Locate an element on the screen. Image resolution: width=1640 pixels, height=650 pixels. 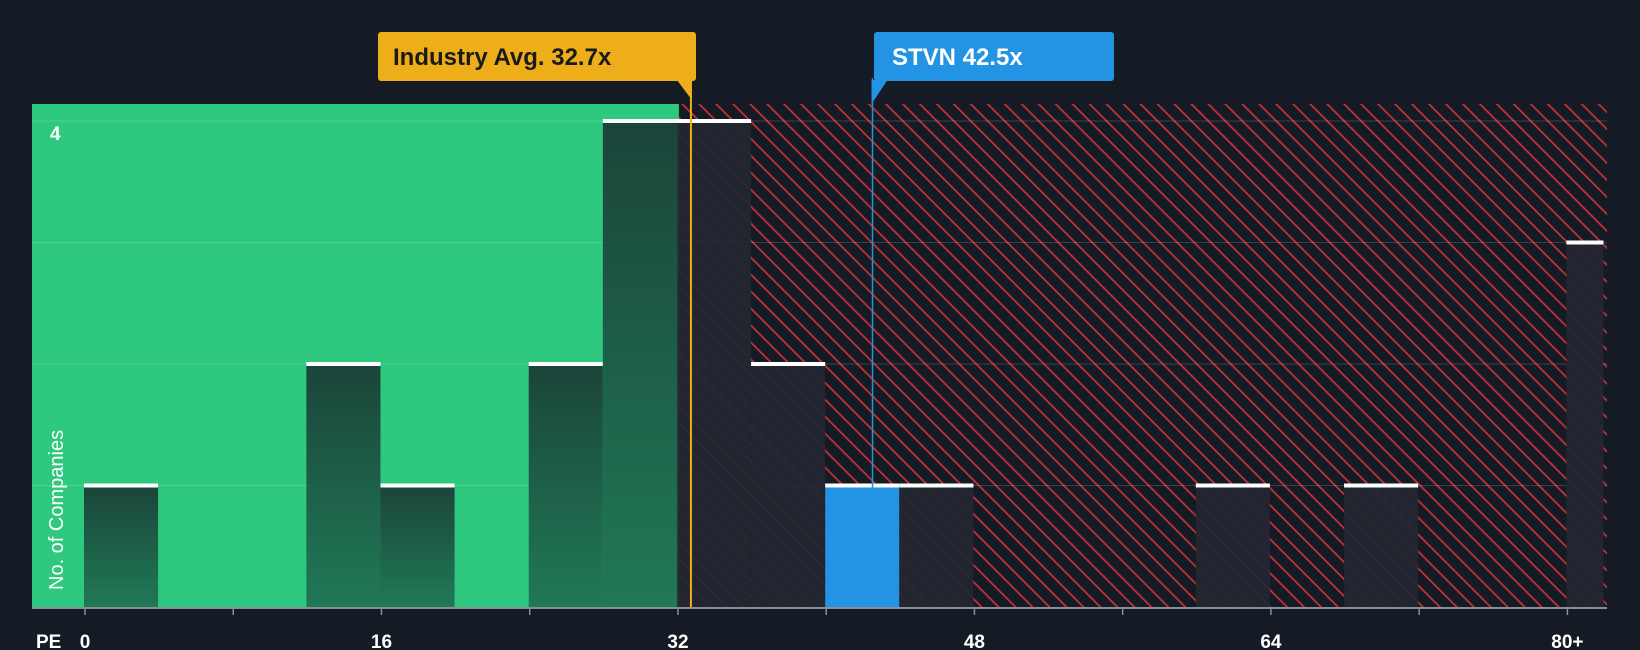
x-tick-label: 32 is located at coordinates (677, 641).